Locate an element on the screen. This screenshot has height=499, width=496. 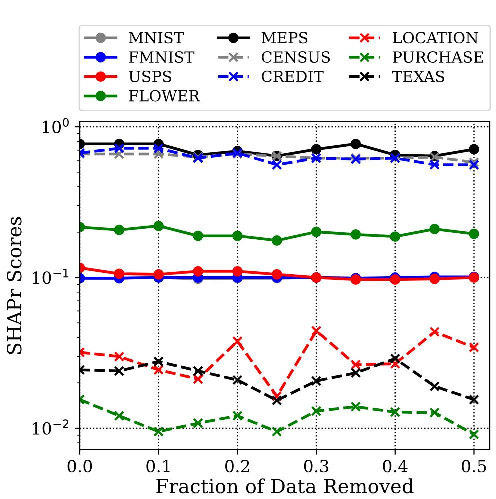
y-tick-label: 10$^{−2}$ is located at coordinates (51, 427).